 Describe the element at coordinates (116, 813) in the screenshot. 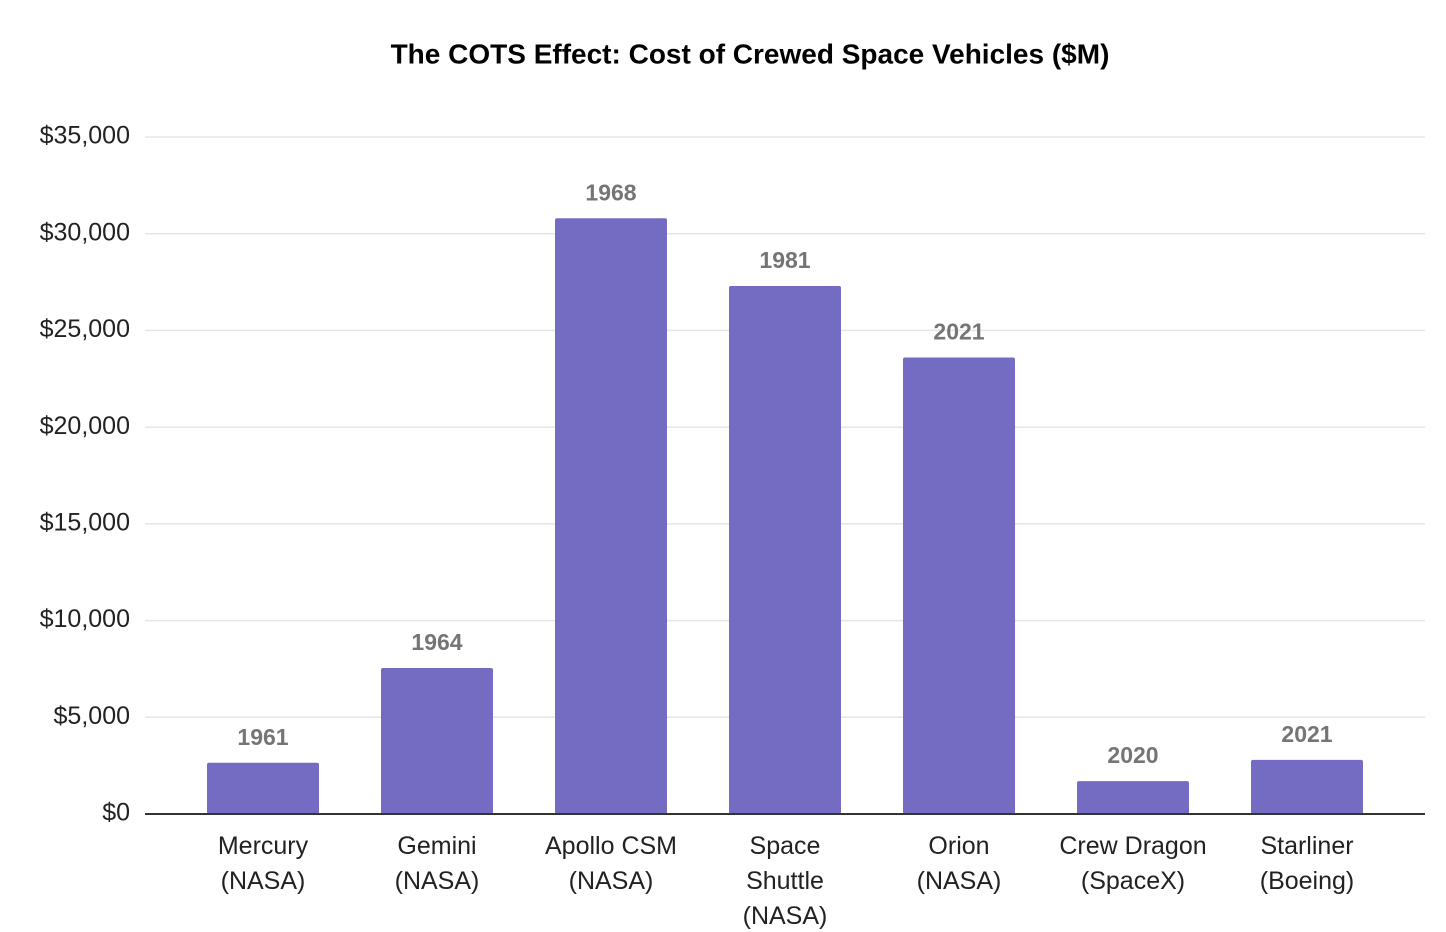

I see `y-tick-label: $0` at that location.